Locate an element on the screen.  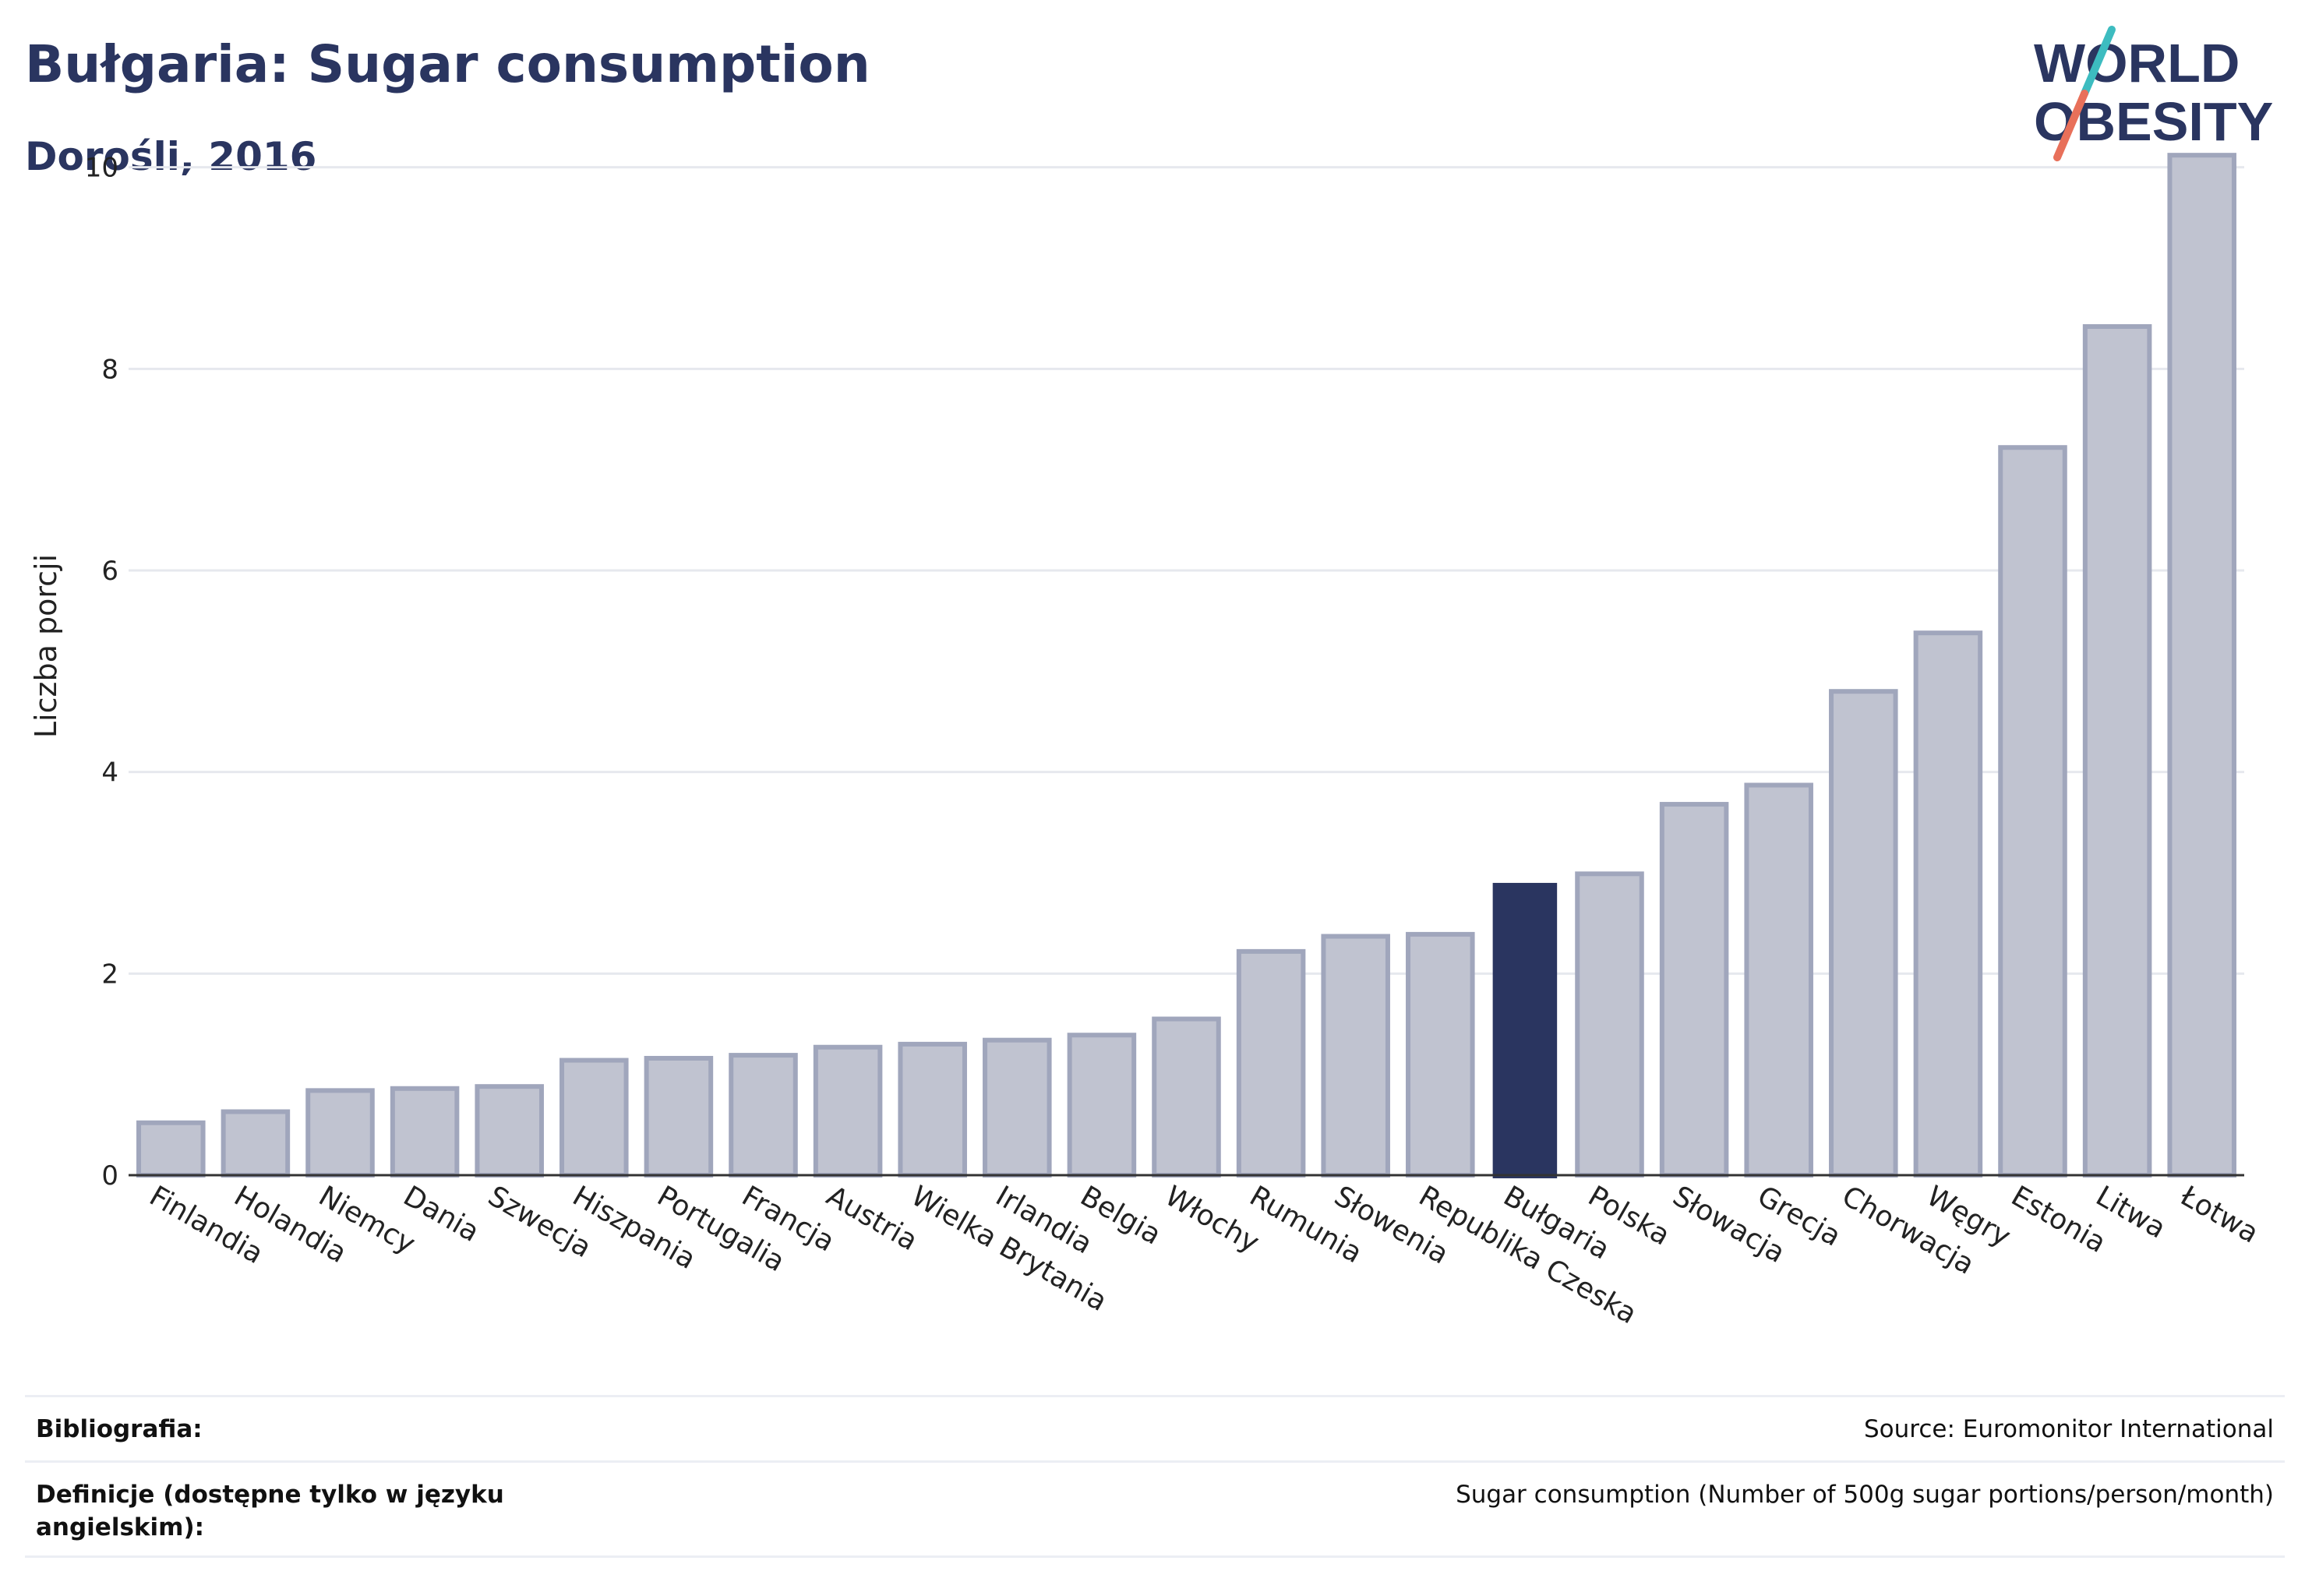
bar-estonia is located at coordinates (2033, 811).